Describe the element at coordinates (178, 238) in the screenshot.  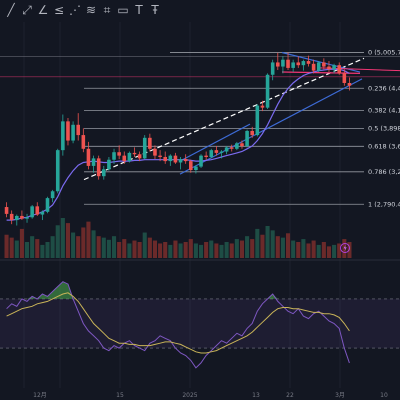
I see `volume-bars` at that location.